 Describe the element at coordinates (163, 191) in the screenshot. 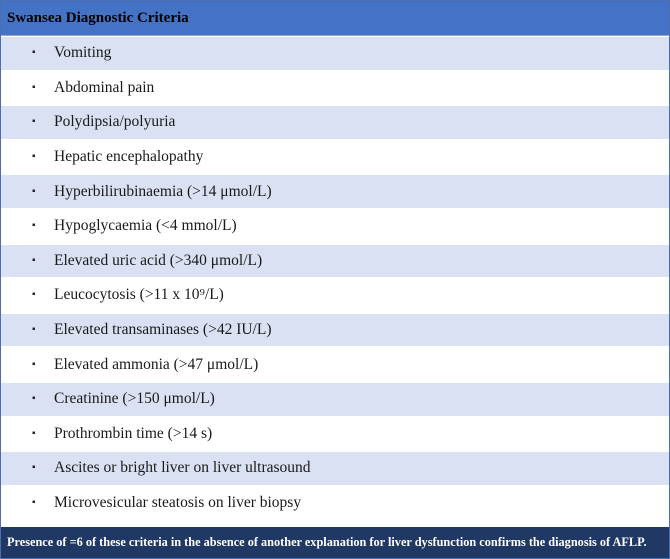

I see `criterion-label: Hyperbilirubinaemia (>14 μmol/L)` at that location.